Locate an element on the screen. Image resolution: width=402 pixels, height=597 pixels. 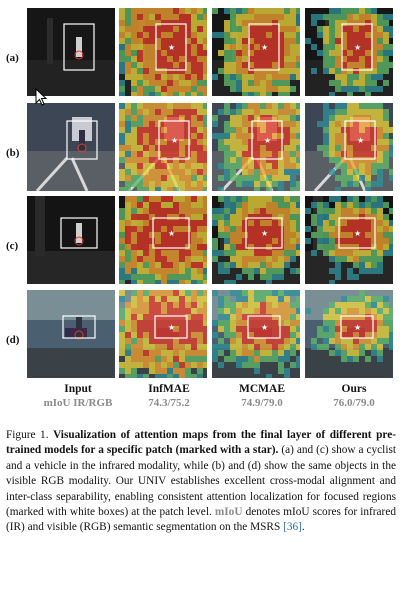
col-score-ours: 76.0/79.0 is located at coordinates (354, 403).